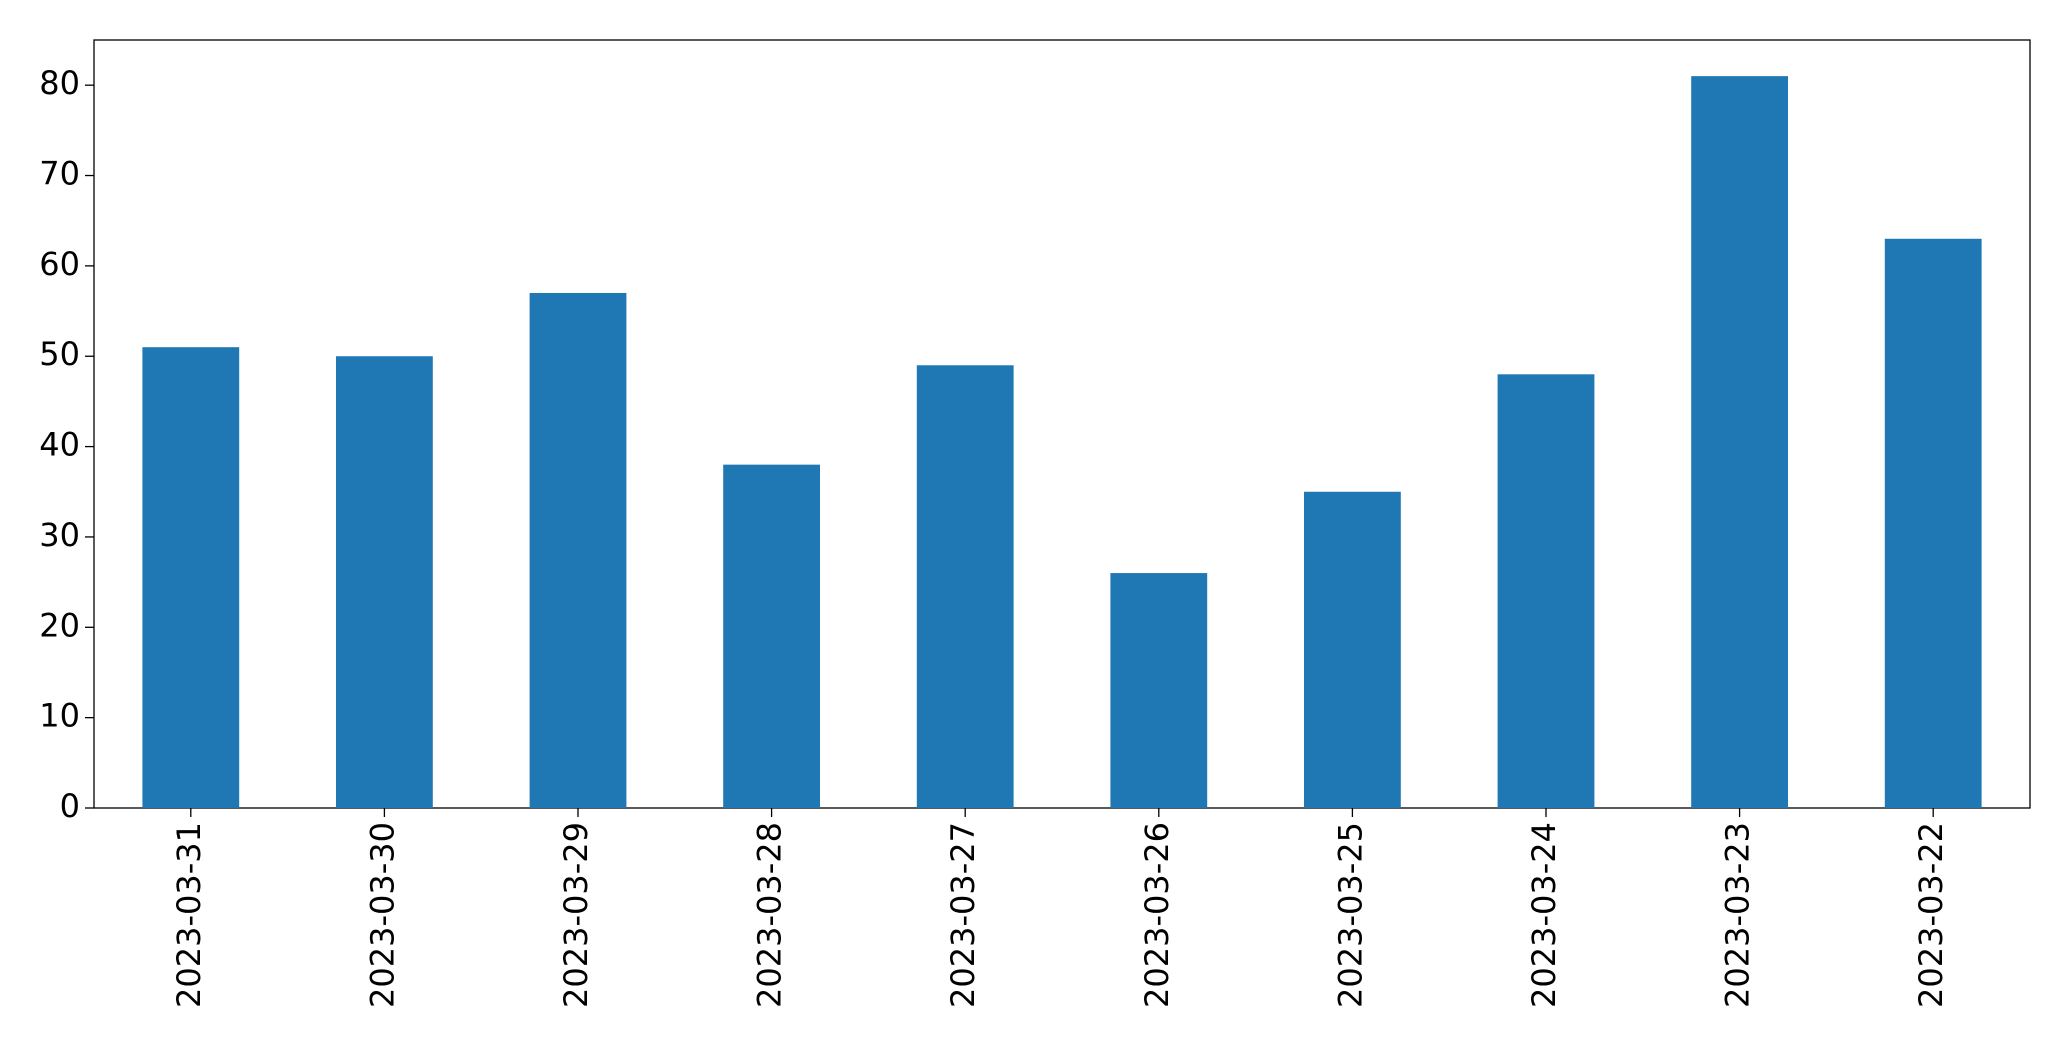  What do you see at coordinates (770, 915) in the screenshot?
I see `x-tick-label: 2023-03-28` at bounding box center [770, 915].